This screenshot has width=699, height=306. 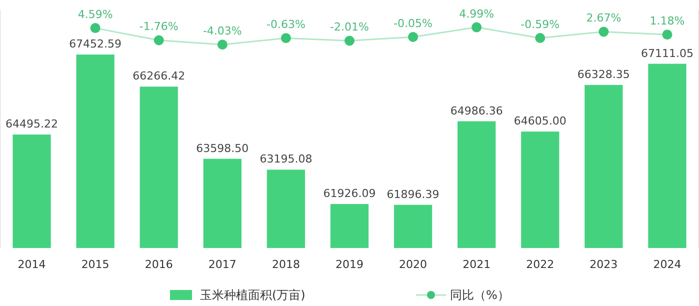 What do you see at coordinates (350, 264) in the screenshot?
I see `x-tick-label: 2019` at bounding box center [350, 264].